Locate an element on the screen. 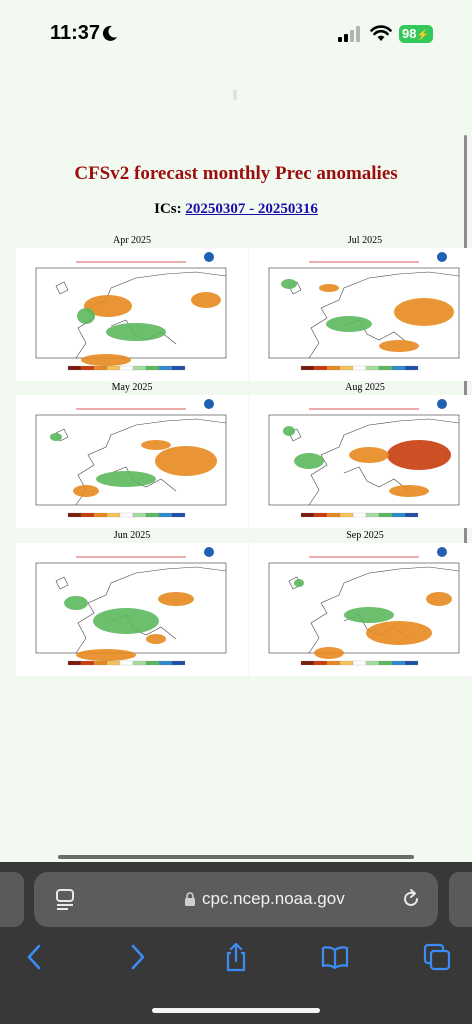 This screenshot has width=472, height=1024. sheet-handle is located at coordinates (236, 857).